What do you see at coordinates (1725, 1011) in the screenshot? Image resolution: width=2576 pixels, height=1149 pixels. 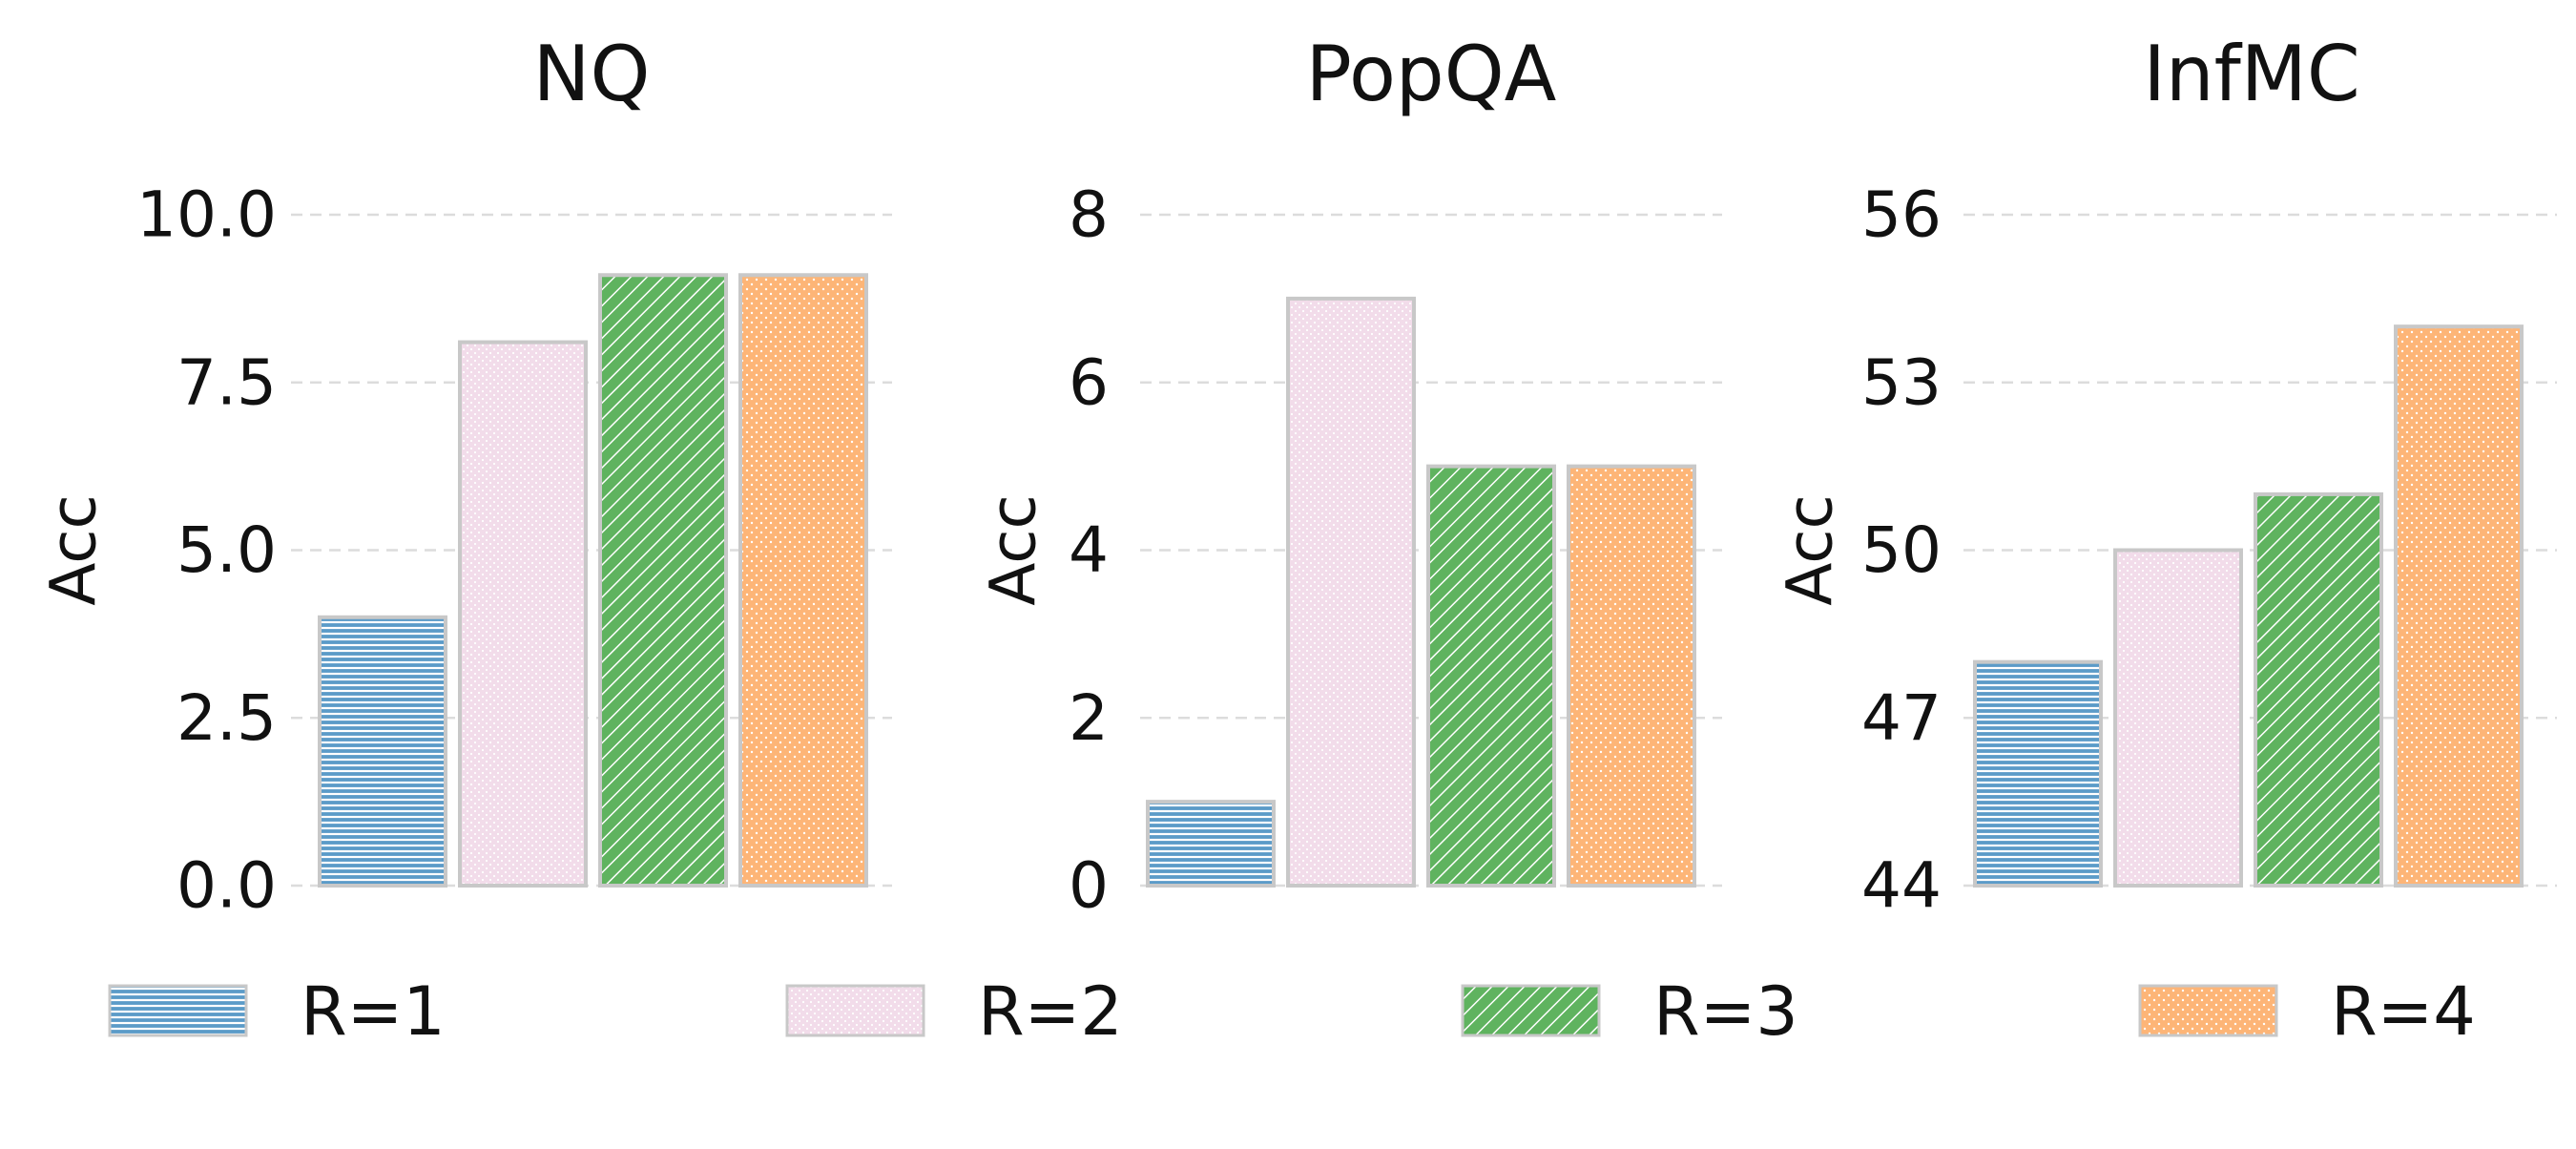 I see `legend-label: R=3` at bounding box center [1725, 1011].